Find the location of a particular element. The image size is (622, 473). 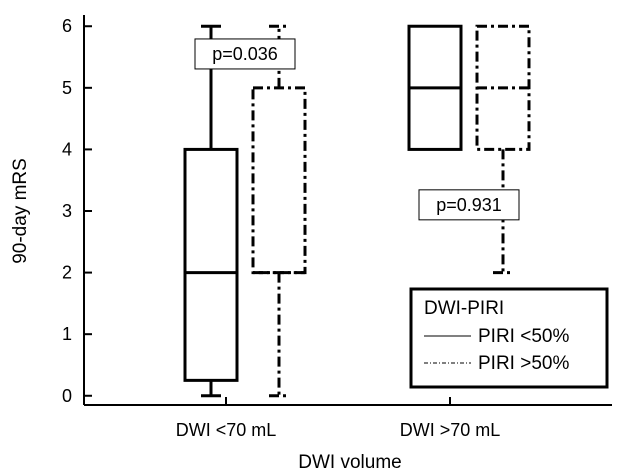

y-tick-label: 5 is located at coordinates (67, 88).